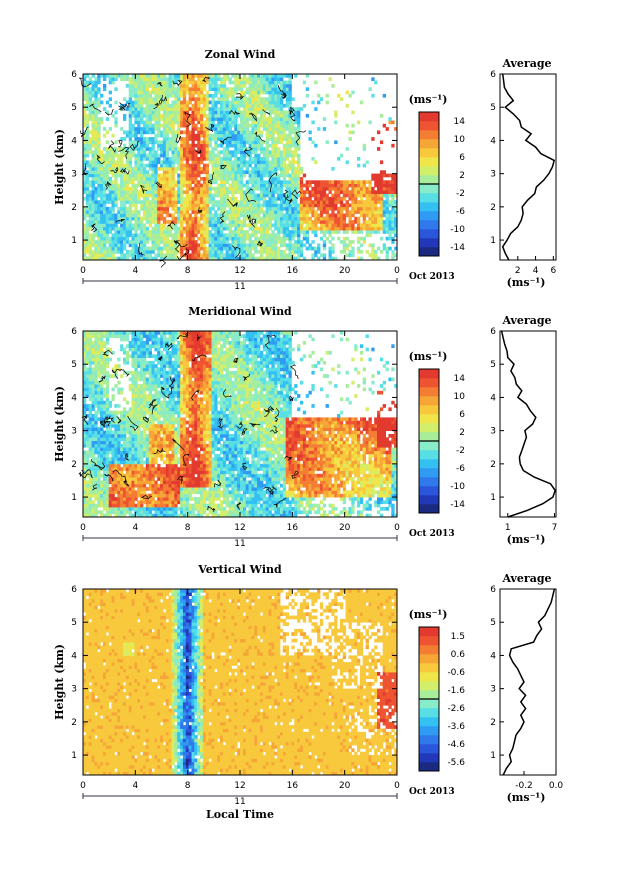 The image size is (618, 873). Describe the element at coordinates (429, 198) in the screenshot. I see `colorbar-swatch` at that location.